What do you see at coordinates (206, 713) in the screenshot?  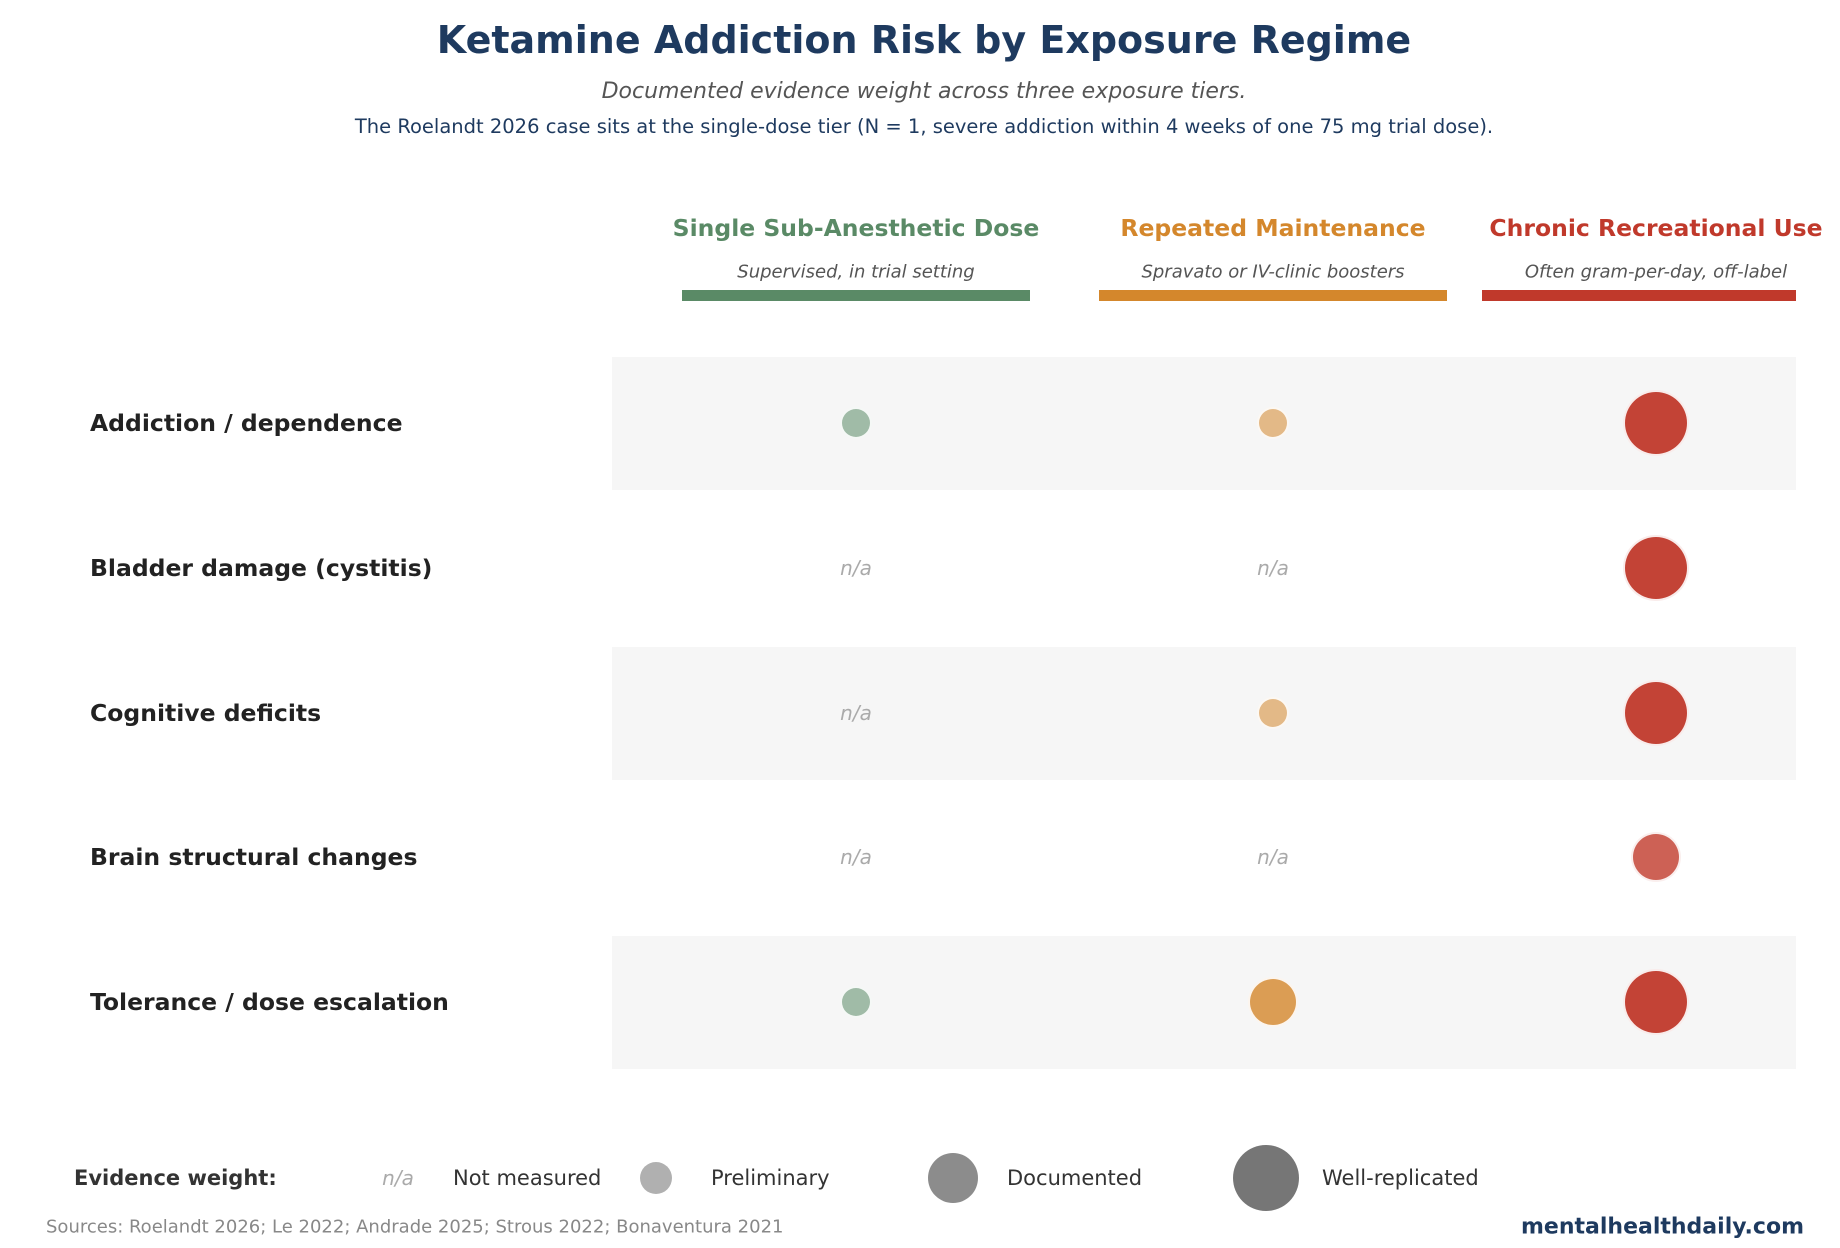 I see `row-label: Cognitive deficits` at bounding box center [206, 713].